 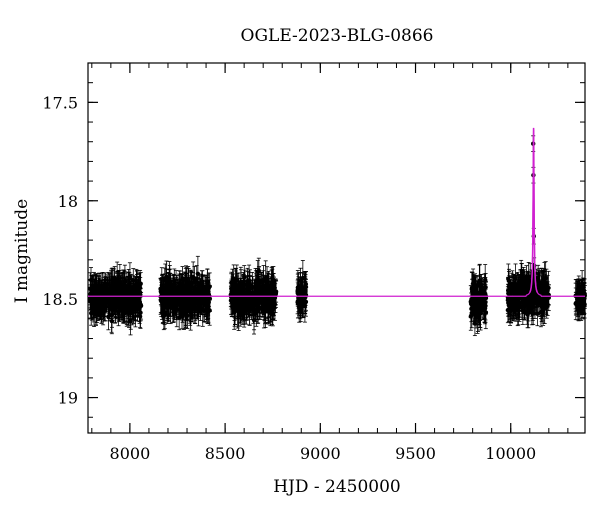 I want to click on y-tick-label: 18.5, so click(x=60, y=299).